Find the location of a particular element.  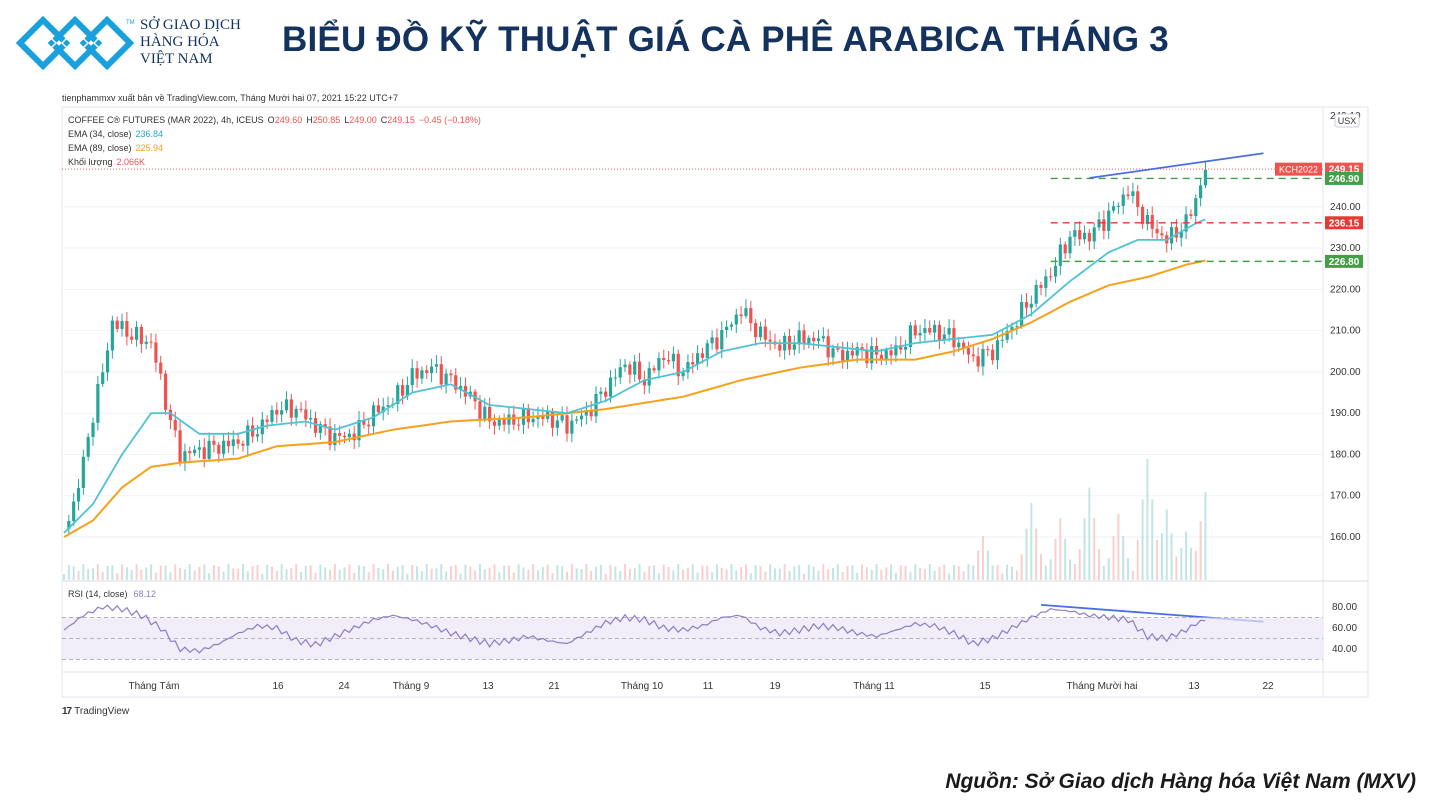

y-tick-label: 190.00 is located at coordinates (1345, 413).